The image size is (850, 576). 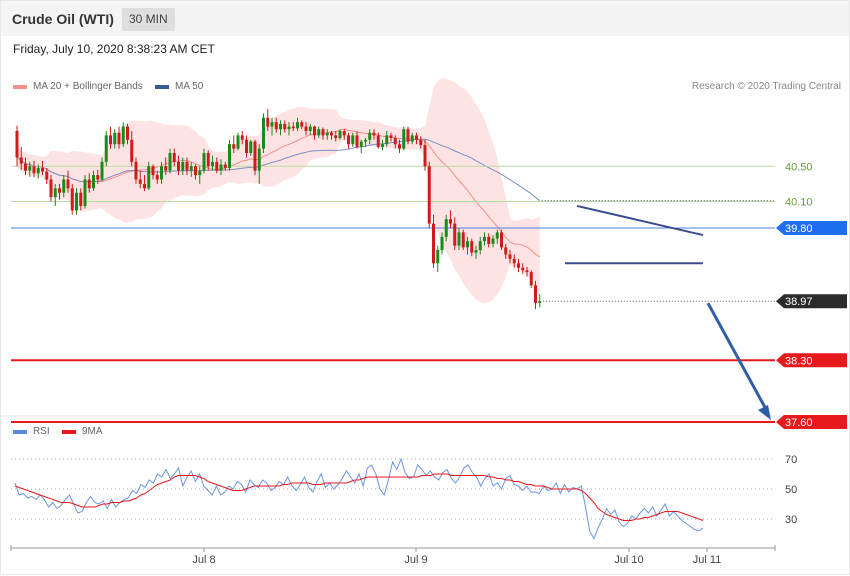 I want to click on triangle-upper-trendline, so click(x=640, y=220).